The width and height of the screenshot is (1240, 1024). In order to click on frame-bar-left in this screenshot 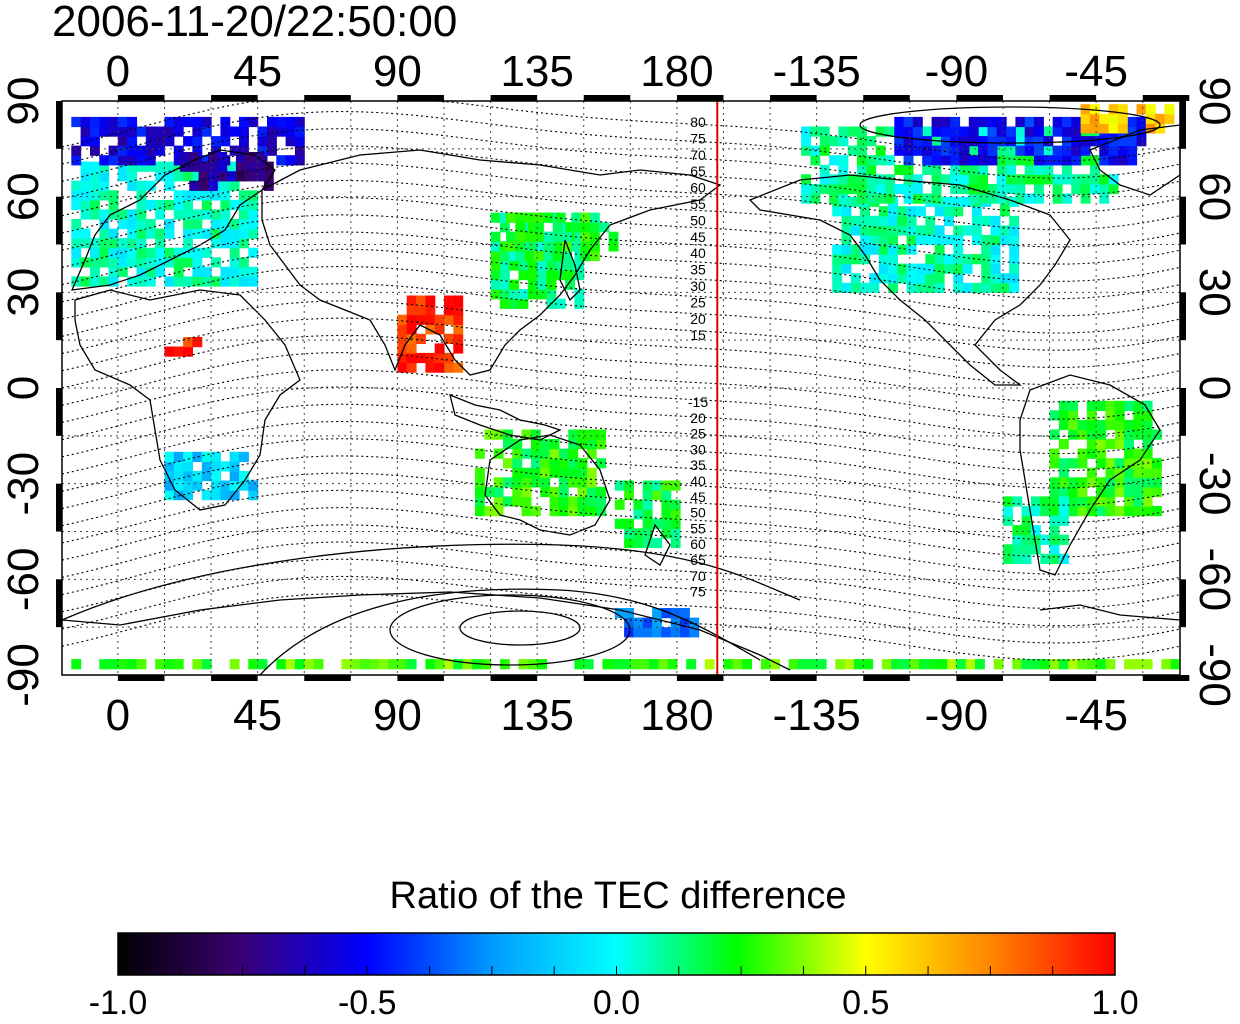, I will do `click(59, 125)`.